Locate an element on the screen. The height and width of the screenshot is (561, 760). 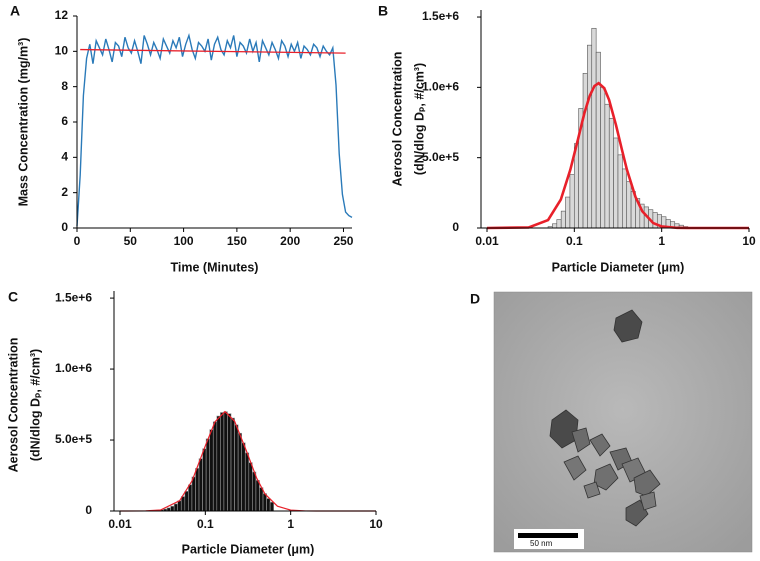
fit-curve is located at coordinates (617, 155).